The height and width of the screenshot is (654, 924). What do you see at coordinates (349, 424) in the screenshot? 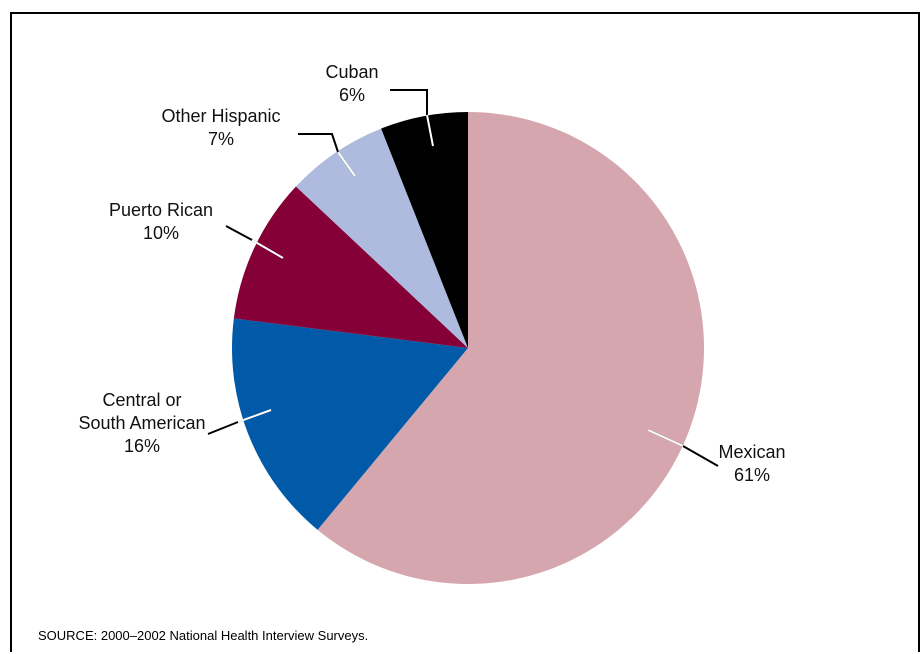
I see `pie-slice-central-or-south-american` at bounding box center [349, 424].